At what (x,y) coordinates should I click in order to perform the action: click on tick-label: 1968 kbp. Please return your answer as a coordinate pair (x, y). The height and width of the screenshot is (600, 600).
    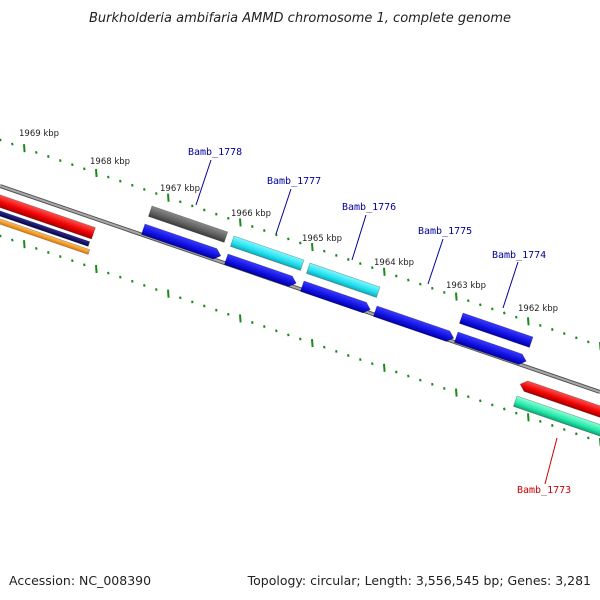
    Looking at the image, I should click on (110, 162).